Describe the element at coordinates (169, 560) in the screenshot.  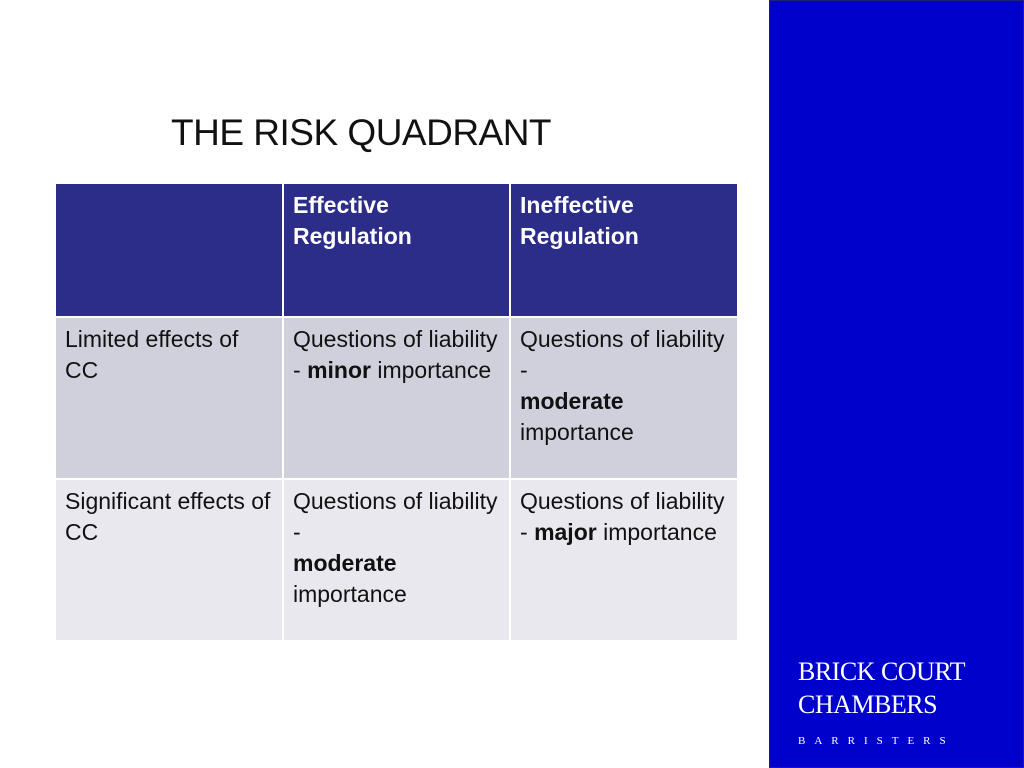
I see `row-label: Significant effects of CC` at that location.